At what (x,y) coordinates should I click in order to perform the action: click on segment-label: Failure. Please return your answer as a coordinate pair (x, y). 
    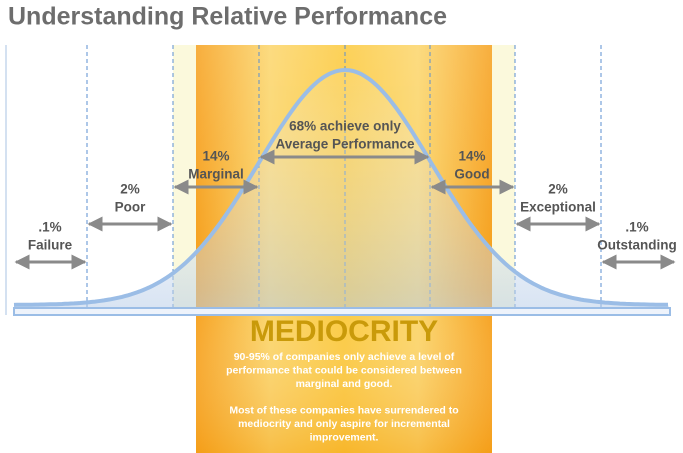
    Looking at the image, I should click on (50, 245).